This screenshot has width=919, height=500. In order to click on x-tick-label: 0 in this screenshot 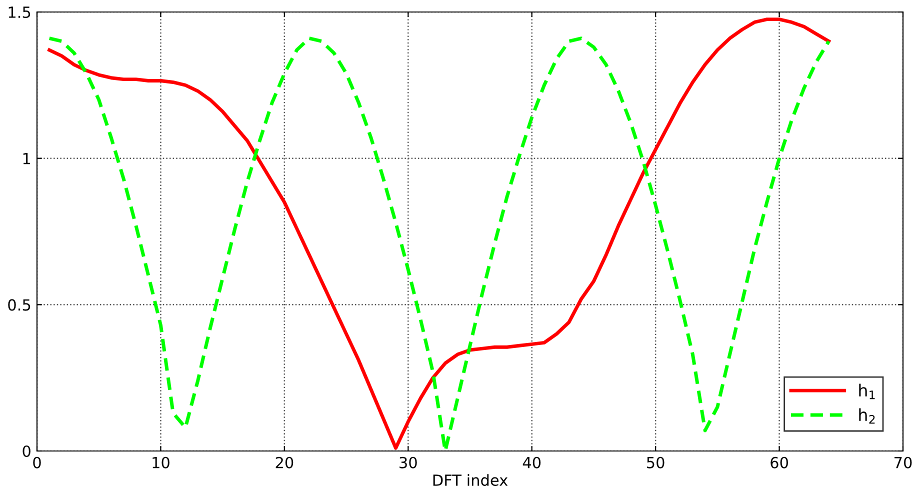, I will do `click(37, 462)`.